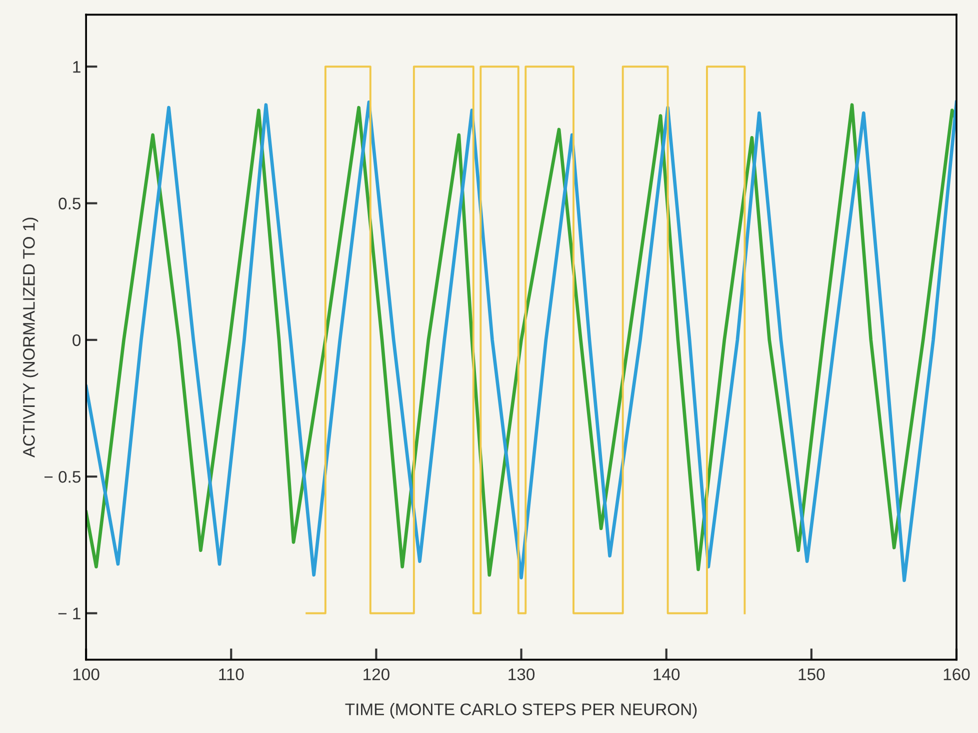 The height and width of the screenshot is (733, 978). Describe the element at coordinates (667, 674) in the screenshot. I see `x-tick-label: 140` at that location.